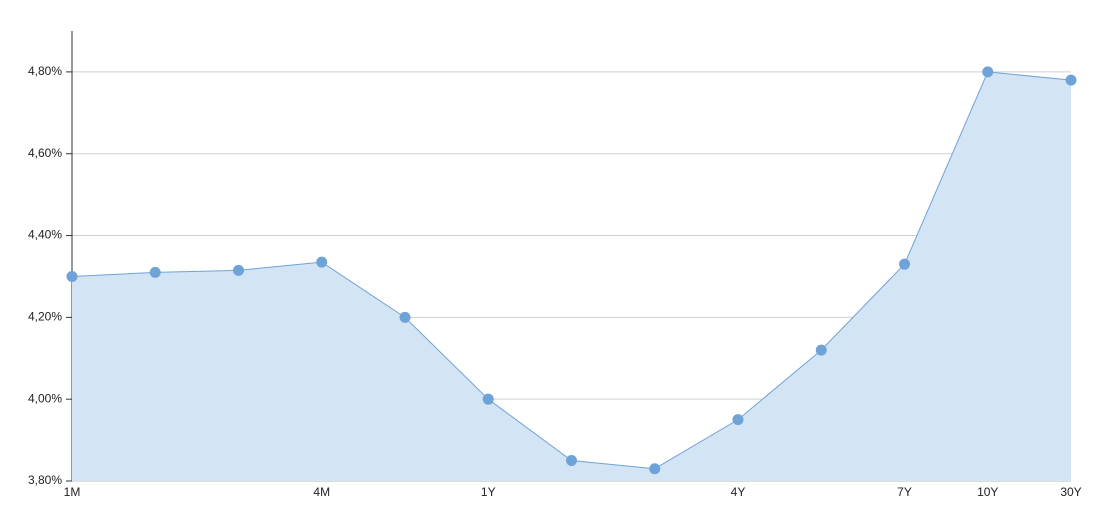  I want to click on x-tick-label: 4Y, so click(738, 492).